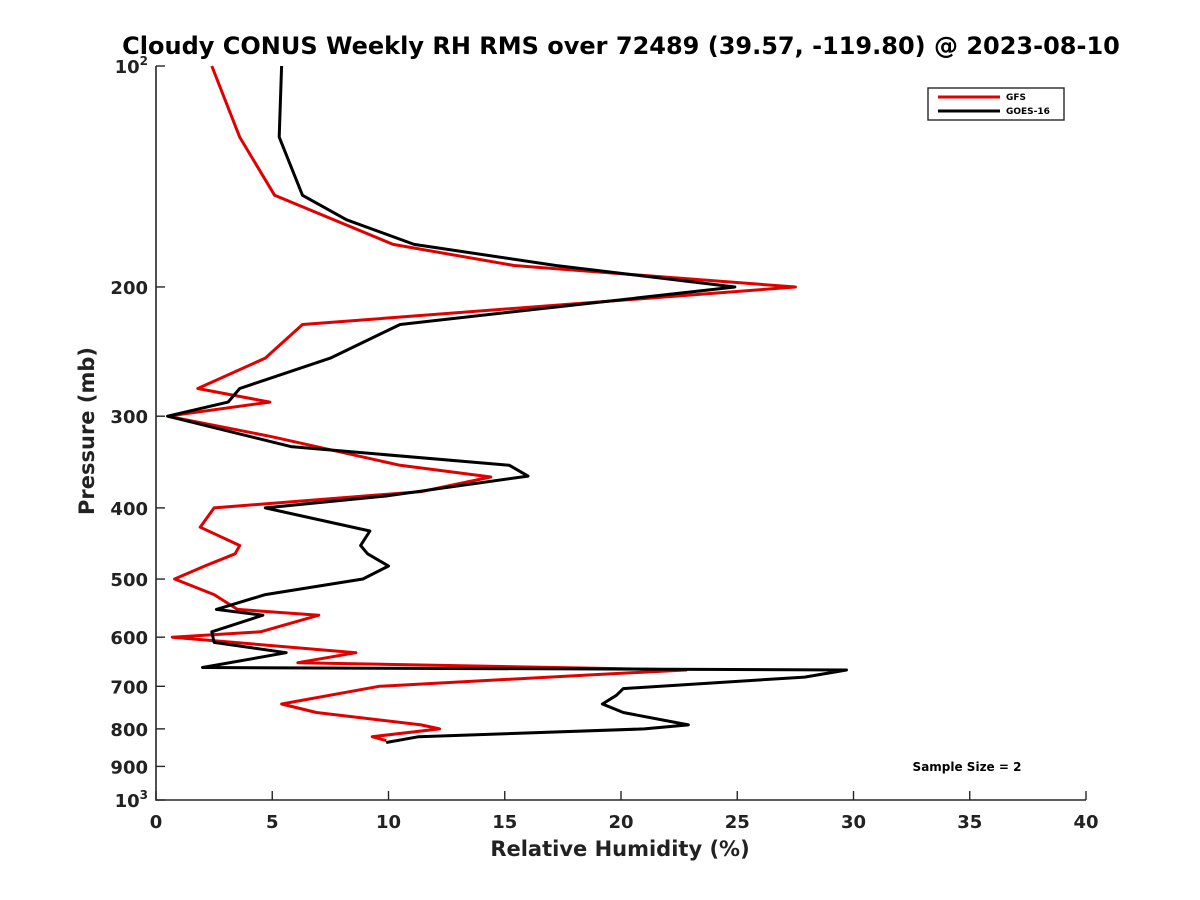 The height and width of the screenshot is (900, 1200). I want to click on y-tick-label: 300, so click(129, 417).